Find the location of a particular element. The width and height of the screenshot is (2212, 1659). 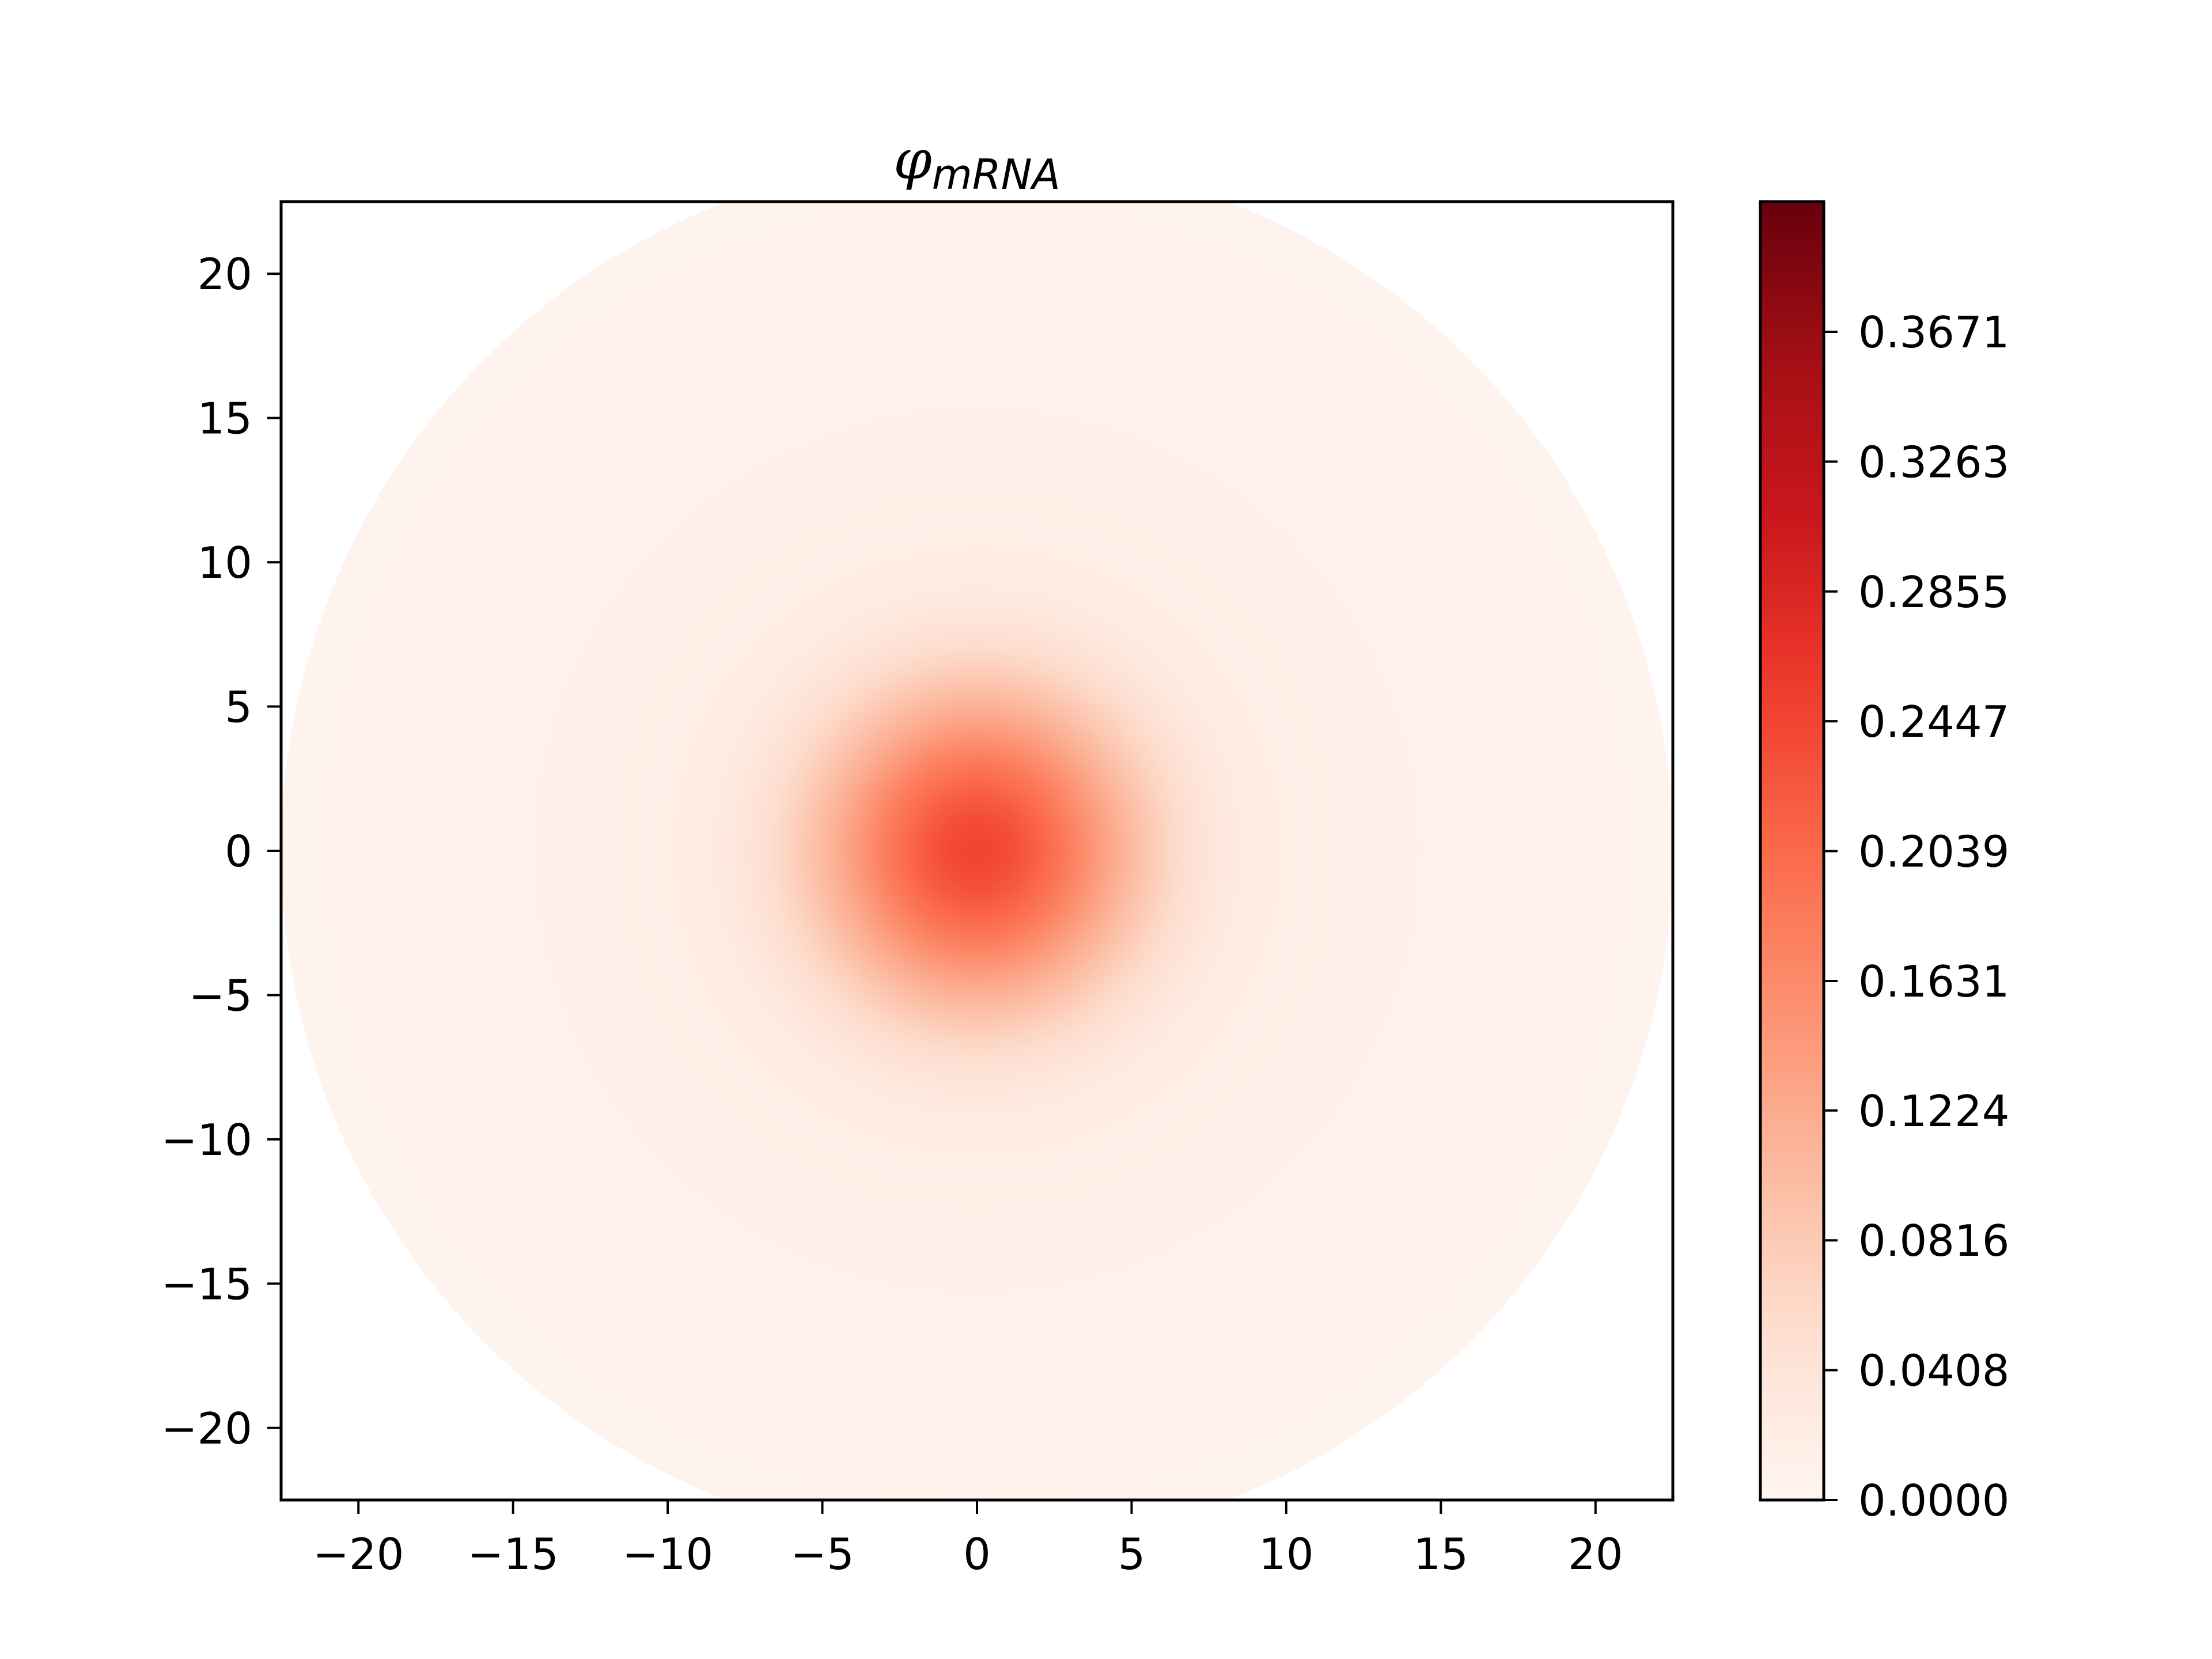

colorbar-scale is located at coordinates (1792, 851).